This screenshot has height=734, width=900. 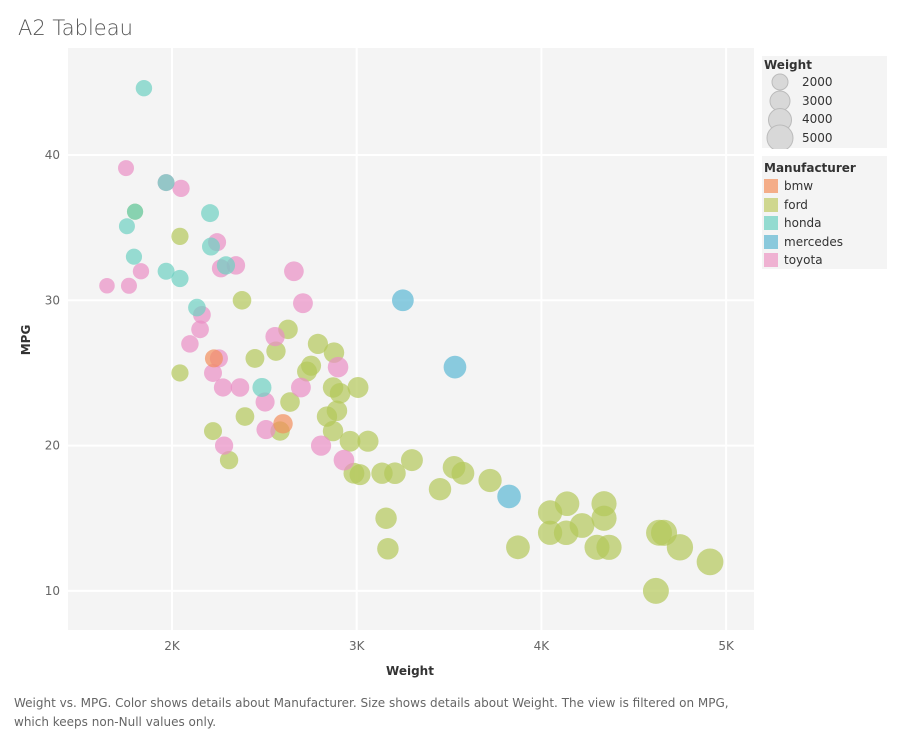 What do you see at coordinates (817, 137) in the screenshot?
I see `size-legend-label: 5000` at bounding box center [817, 137].